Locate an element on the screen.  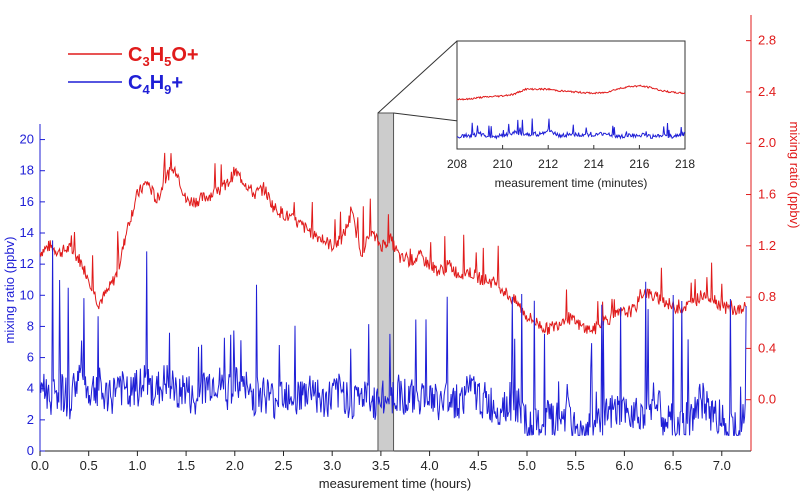
x-tick-label: 0.5 is located at coordinates (89, 465).